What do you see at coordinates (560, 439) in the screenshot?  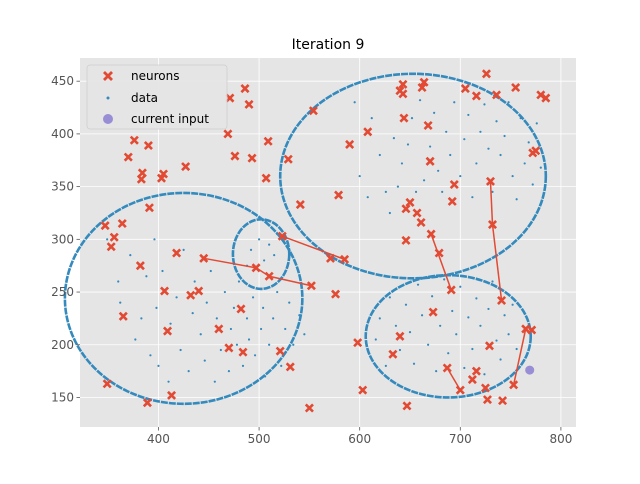 I see `x-tick-label: 800` at bounding box center [560, 439].